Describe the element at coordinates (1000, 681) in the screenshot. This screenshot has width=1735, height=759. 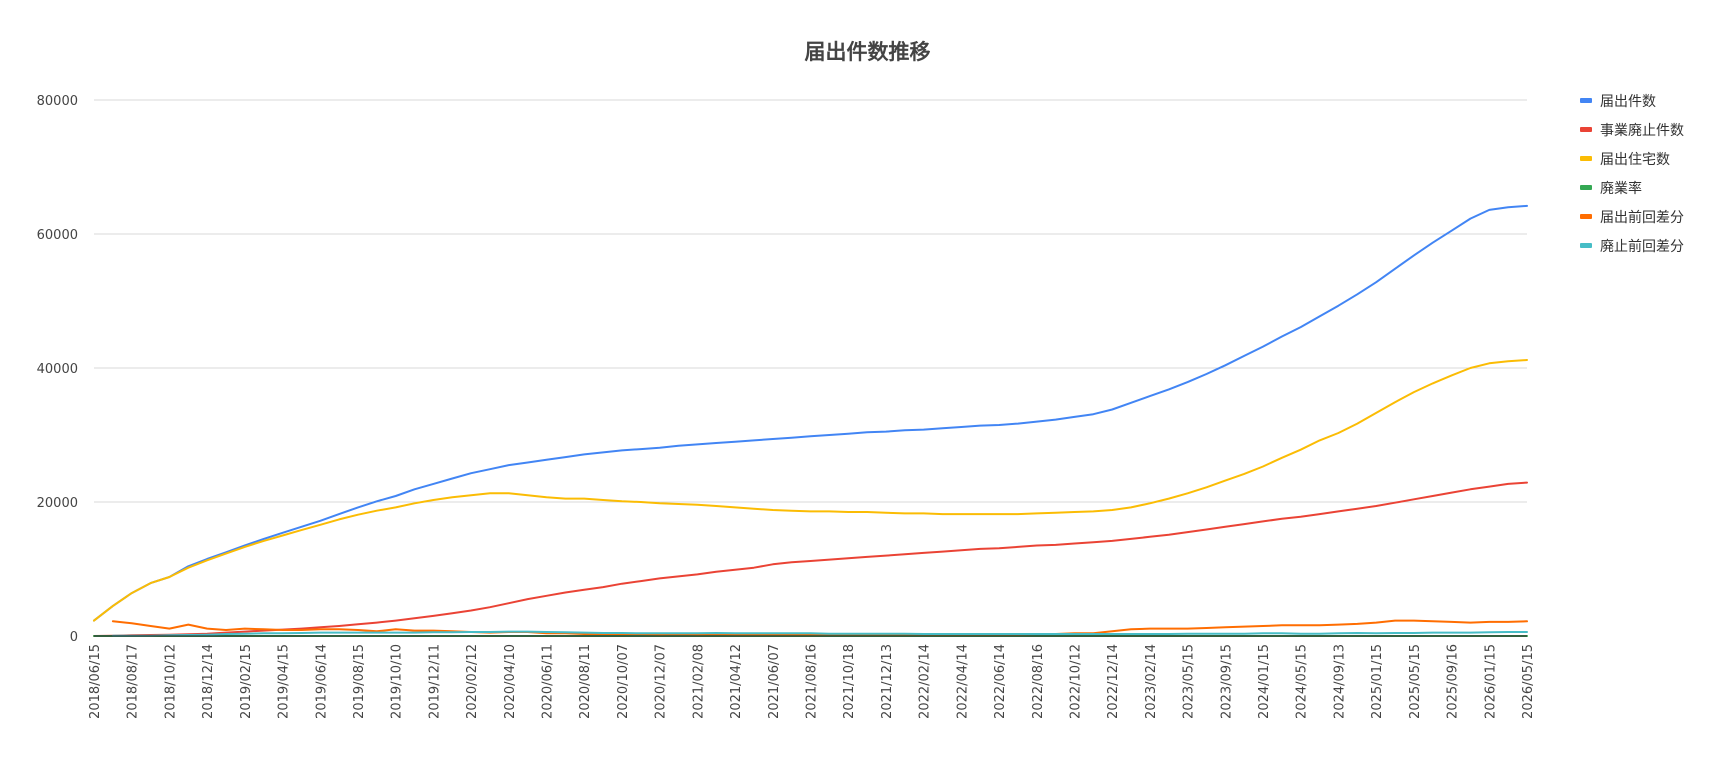
I see `x-tick-label: 2022/06/14` at that location.